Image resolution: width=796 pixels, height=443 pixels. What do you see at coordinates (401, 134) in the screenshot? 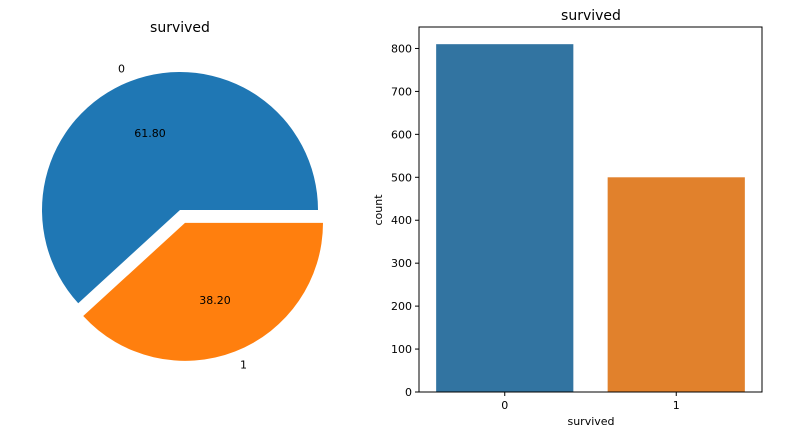
I see `y-tick-label: 600` at bounding box center [401, 134].